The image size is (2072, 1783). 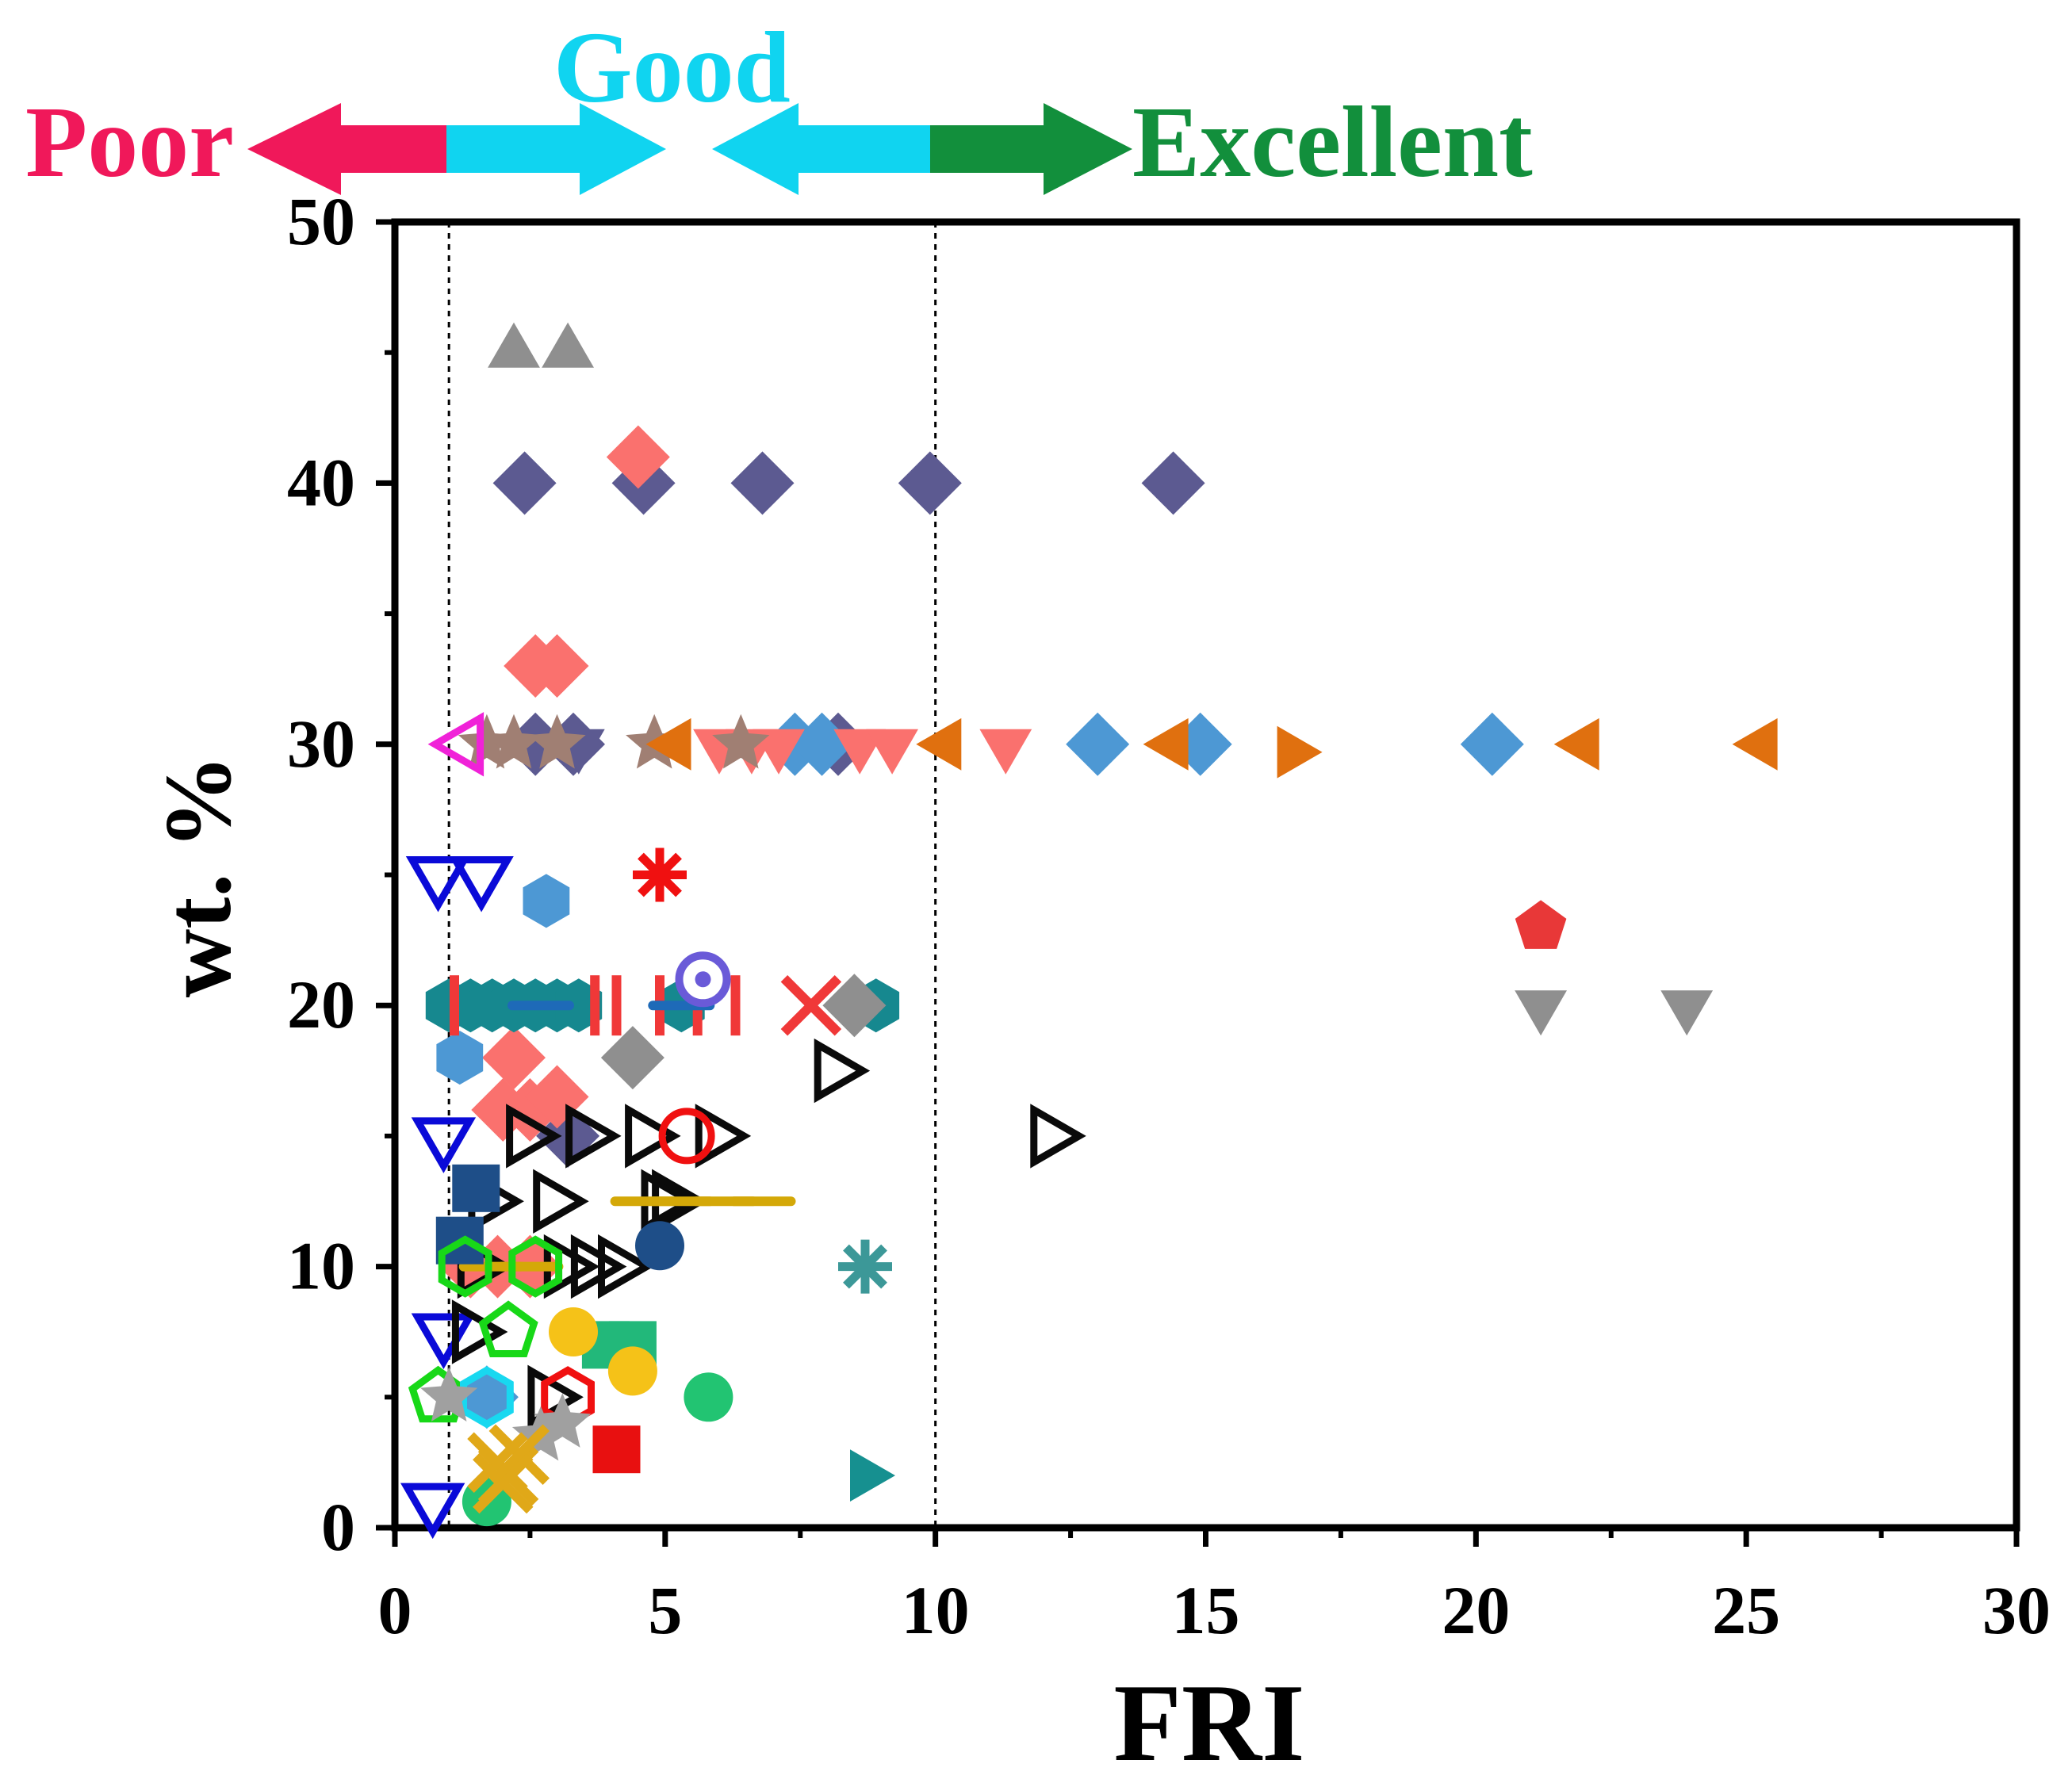 I want to click on point-green-circle, so click(x=708, y=1397).